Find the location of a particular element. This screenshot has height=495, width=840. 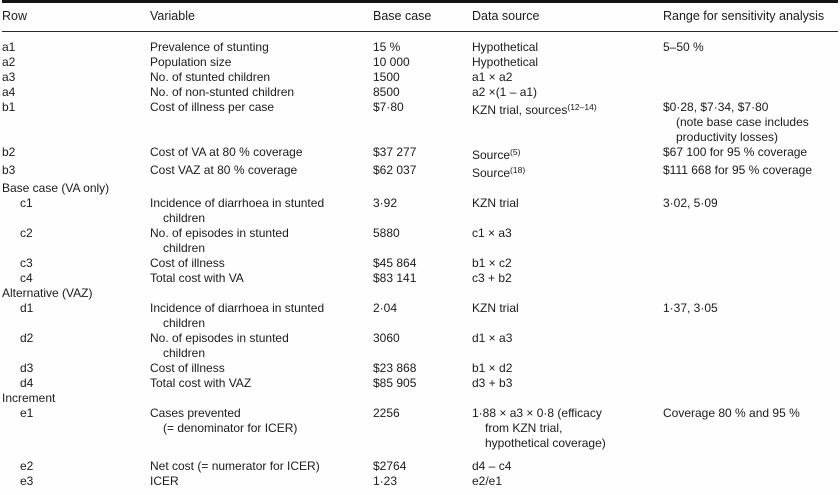

cell-line: a1 × a2 is located at coordinates (492, 77).